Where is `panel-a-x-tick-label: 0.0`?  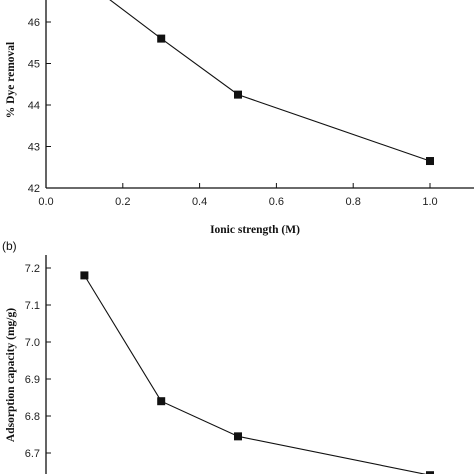
panel-a-x-tick-label: 0.0 is located at coordinates (45, 202).